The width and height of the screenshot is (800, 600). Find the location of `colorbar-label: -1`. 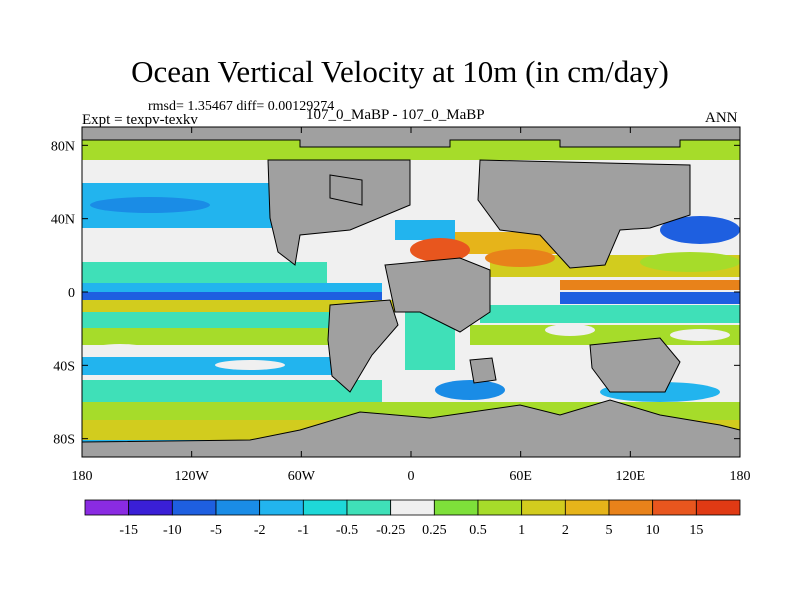

colorbar-label: -1 is located at coordinates (303, 530).